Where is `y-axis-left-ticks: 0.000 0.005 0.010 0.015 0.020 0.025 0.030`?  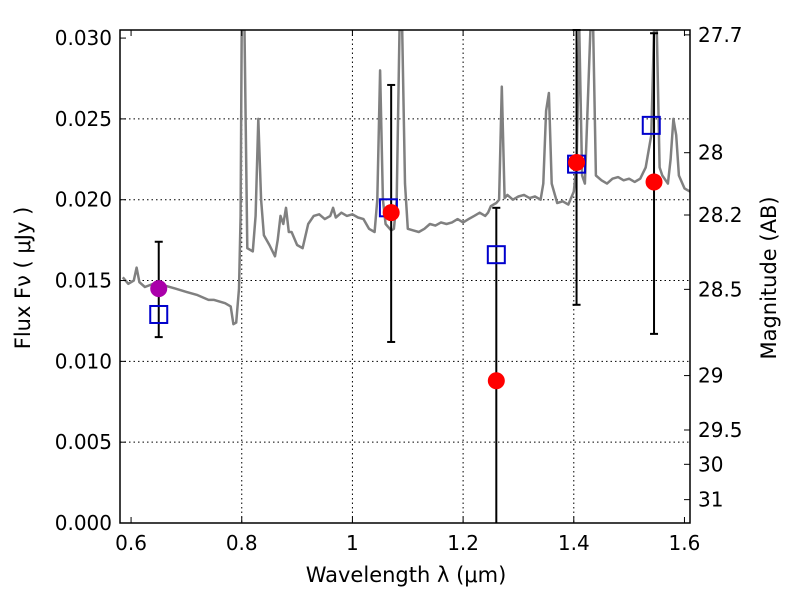 y-axis-left-ticks: 0.000 0.005 0.010 0.015 0.020 0.025 0.030 is located at coordinates (90, 280).